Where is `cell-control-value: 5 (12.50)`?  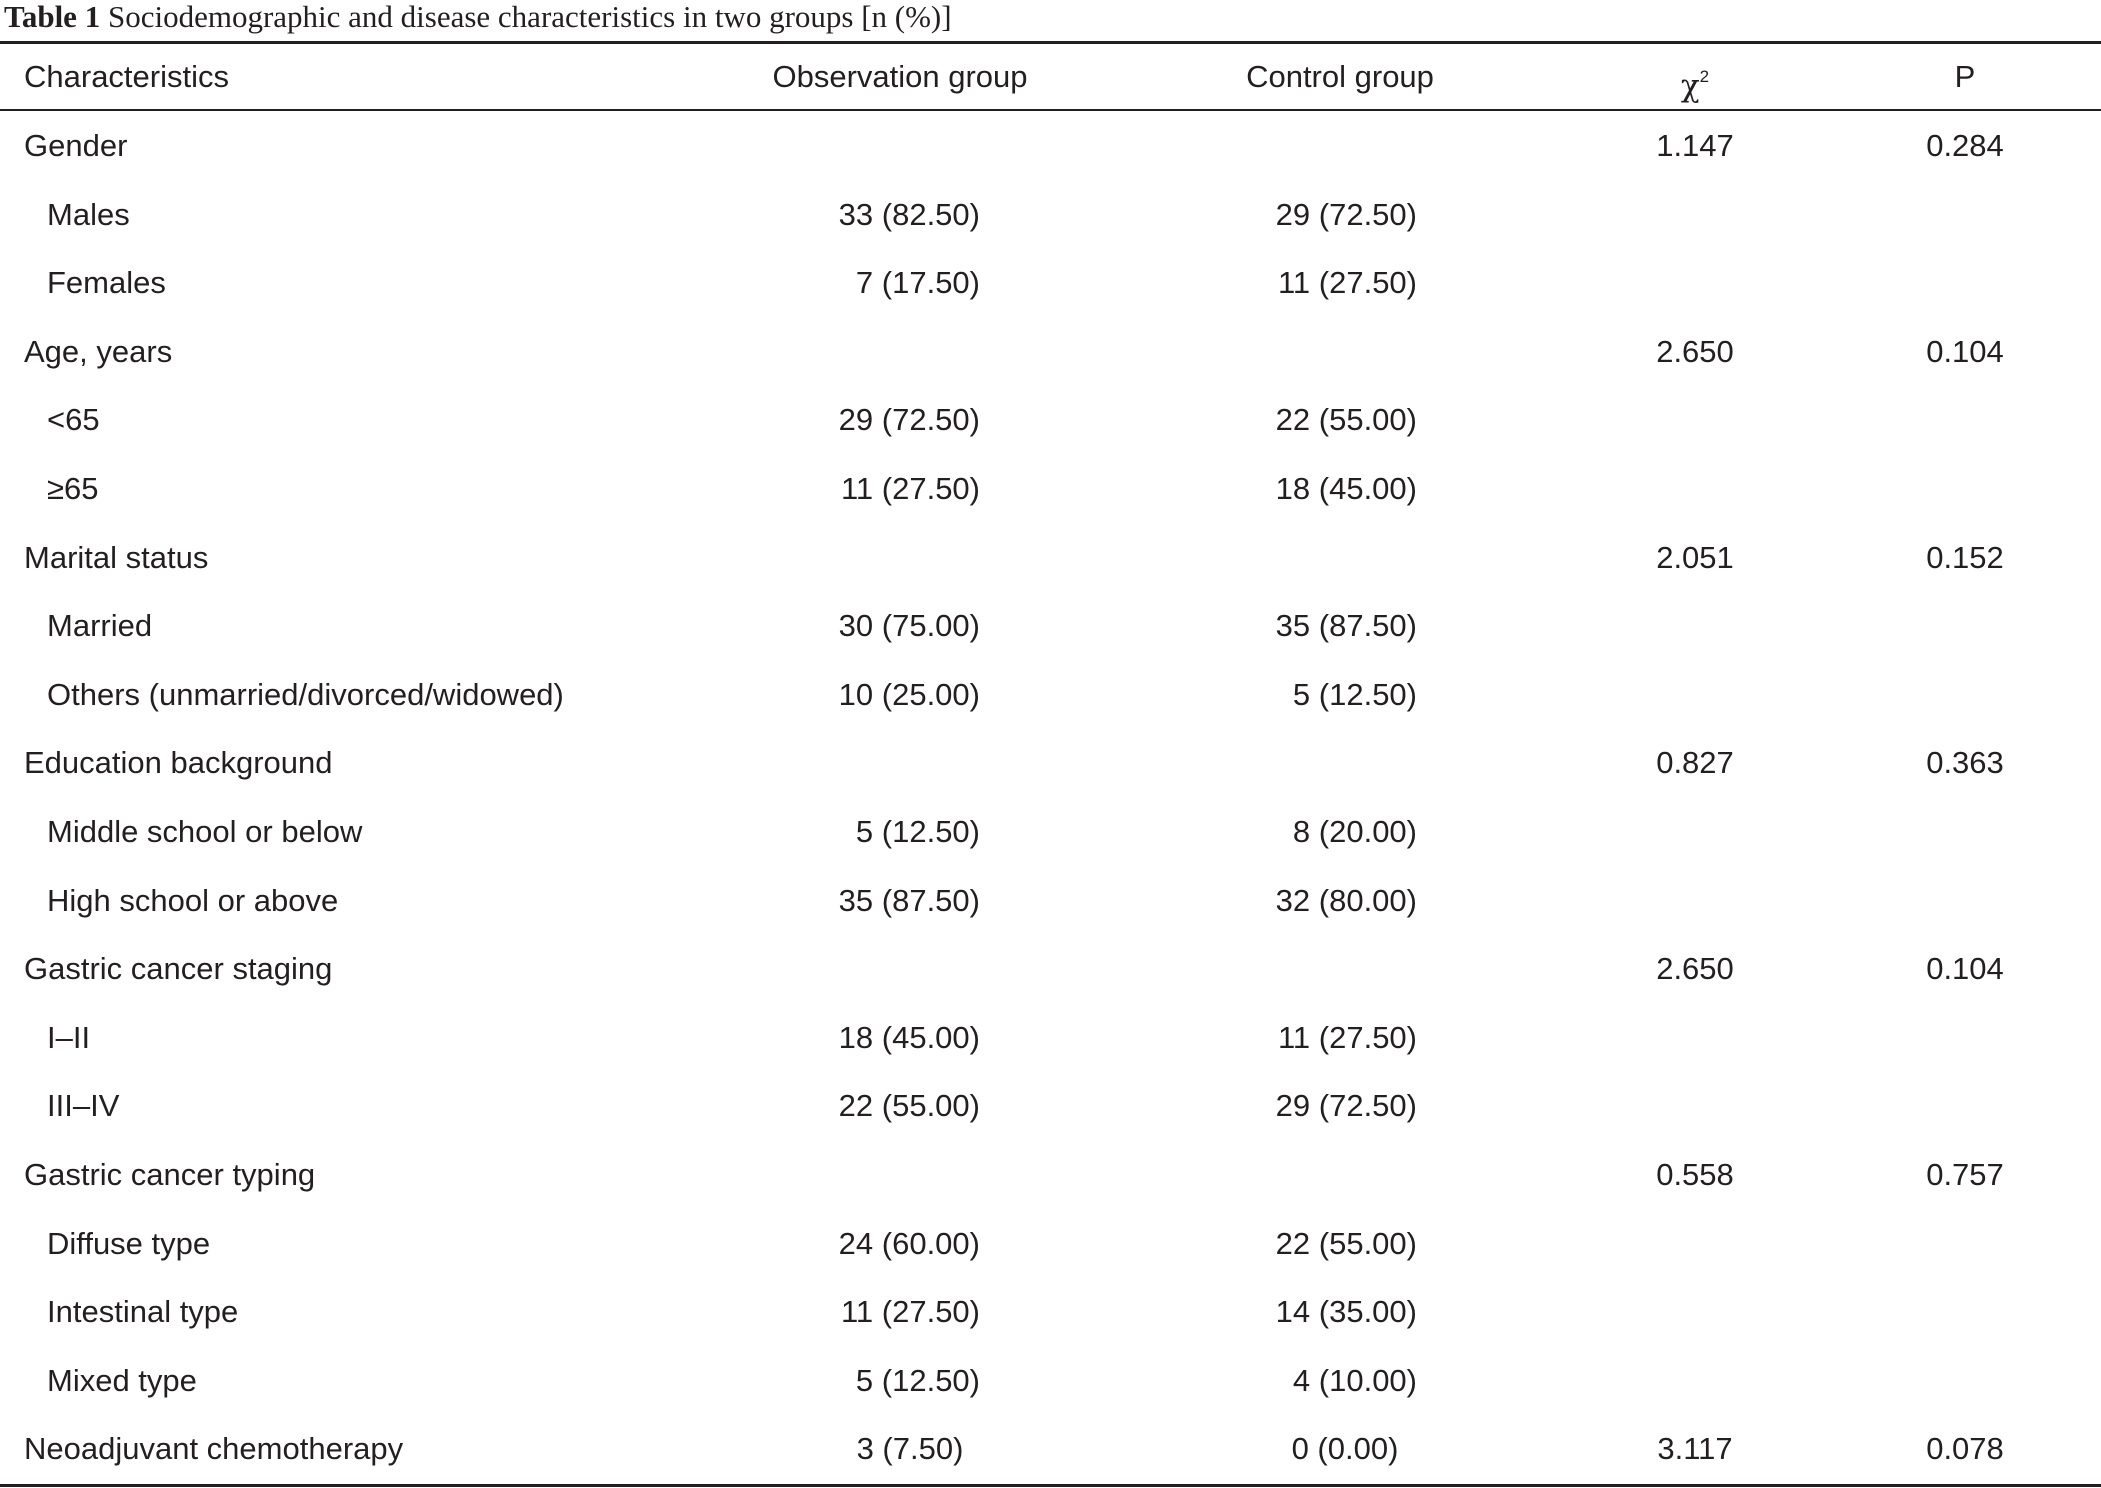 cell-control-value: 5 (12.50) is located at coordinates (1354, 694).